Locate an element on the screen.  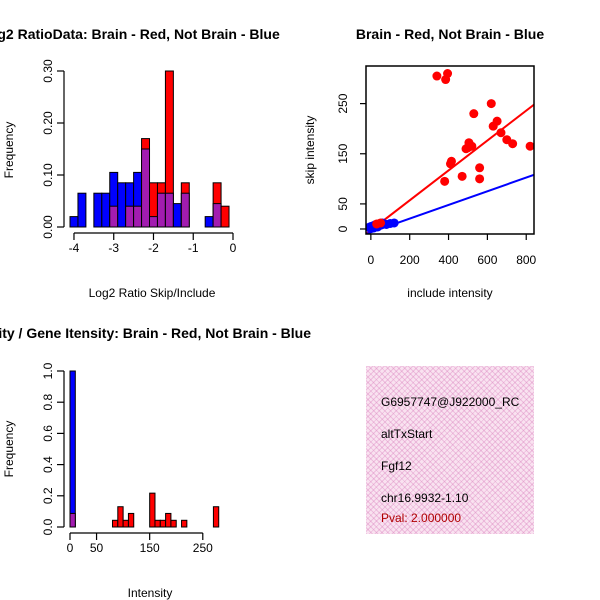
histogram-intensity-y-tick-label: 0.6 is located at coordinates (48, 433).